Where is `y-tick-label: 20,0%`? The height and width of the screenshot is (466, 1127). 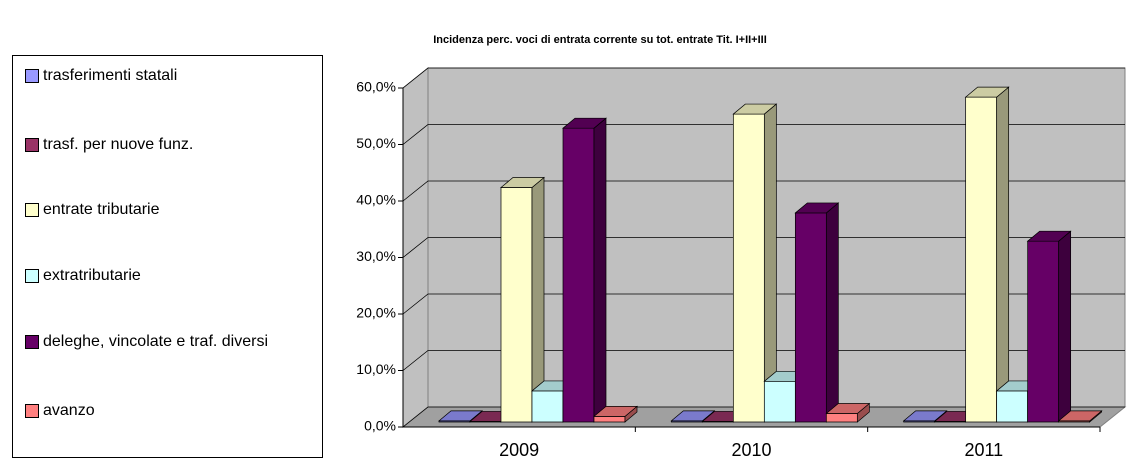
y-tick-label: 20,0% is located at coordinates (376, 313).